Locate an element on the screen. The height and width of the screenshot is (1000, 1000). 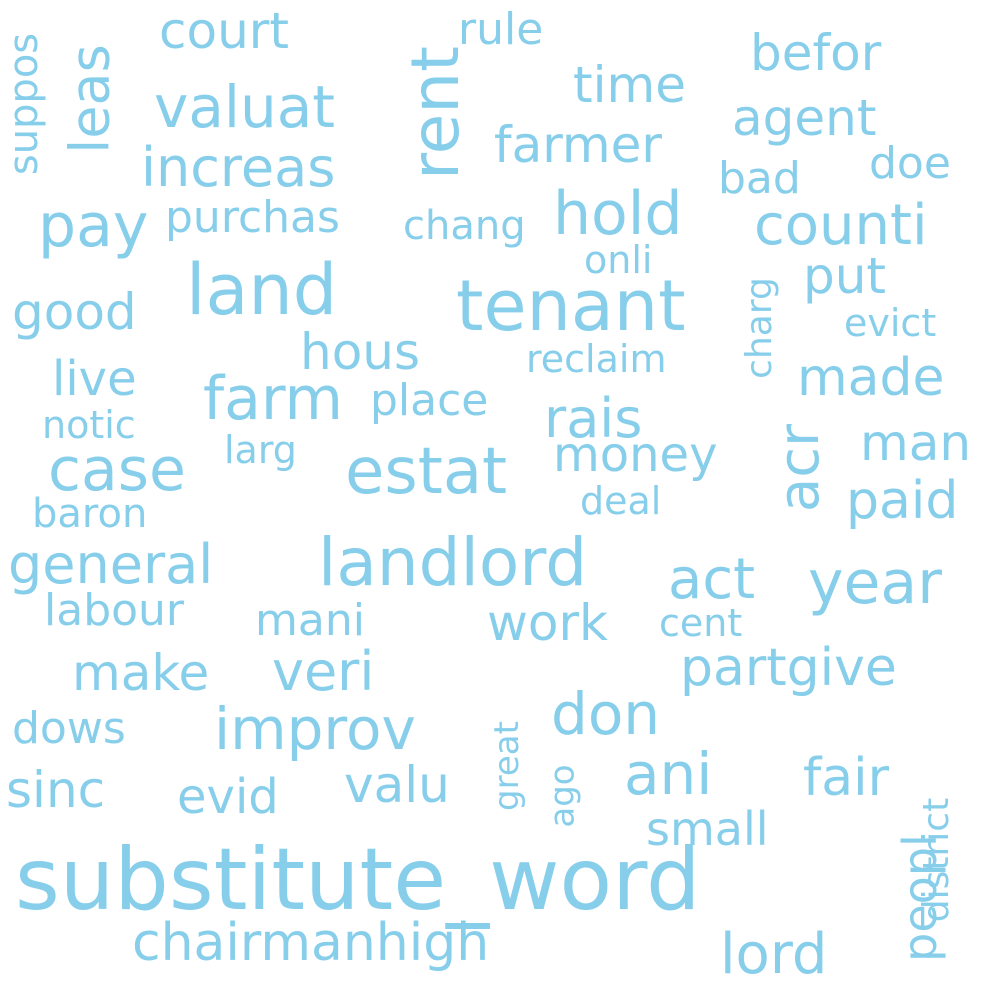
word-place: place is located at coordinates (429, 400).